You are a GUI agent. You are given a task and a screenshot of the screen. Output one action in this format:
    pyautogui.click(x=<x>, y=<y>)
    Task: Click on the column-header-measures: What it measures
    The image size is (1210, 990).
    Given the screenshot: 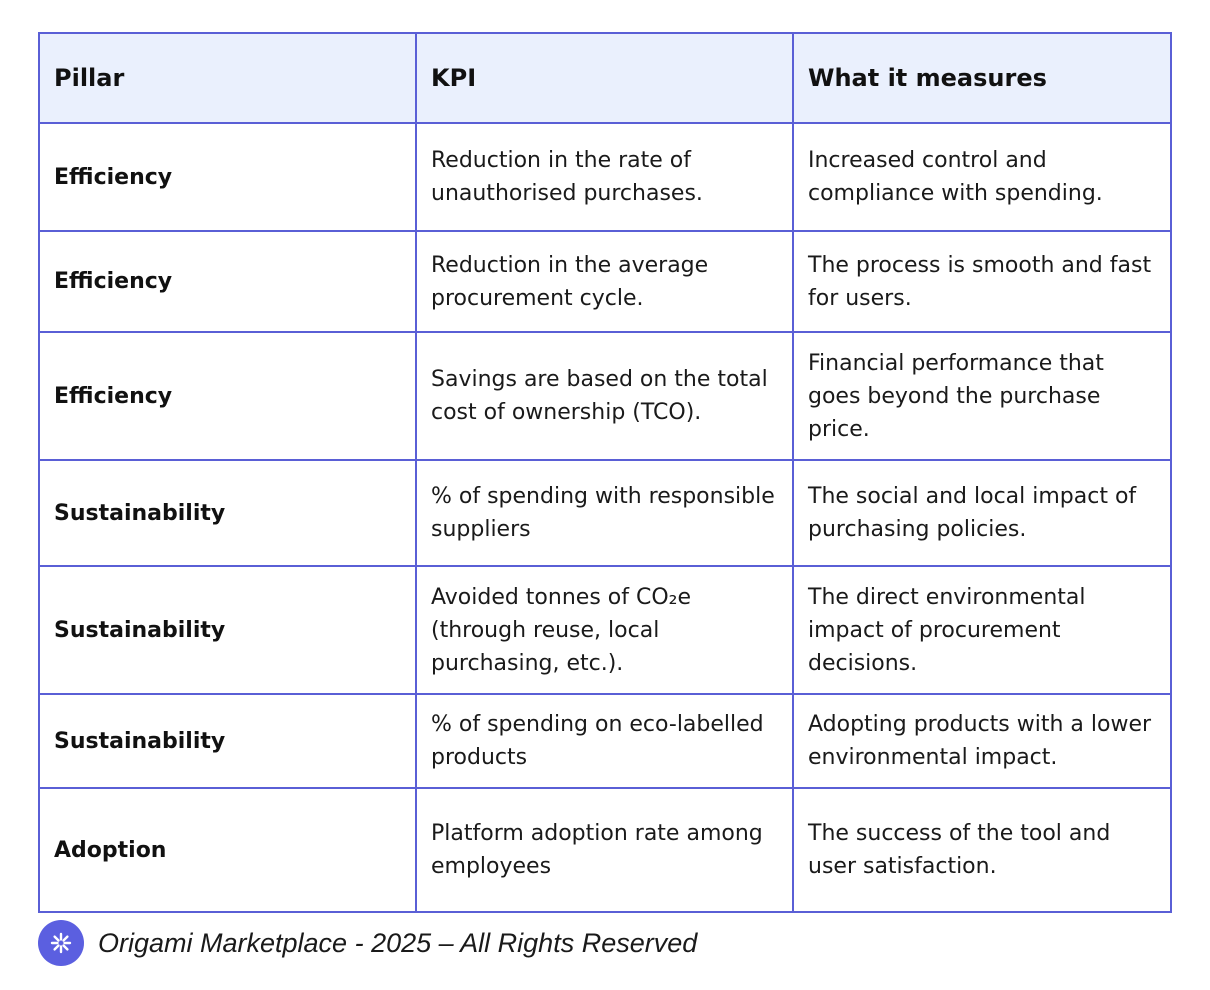 What is the action you would take?
    pyautogui.click(x=982, y=78)
    